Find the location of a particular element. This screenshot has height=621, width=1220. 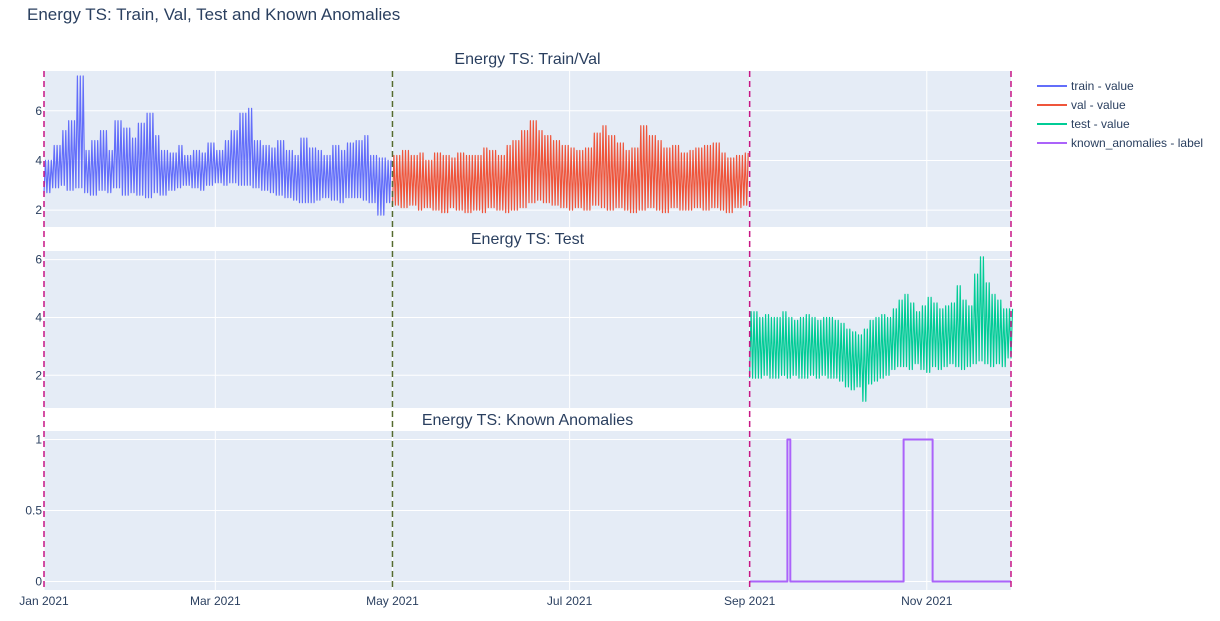

legend-label: test - value is located at coordinates (1100, 124).